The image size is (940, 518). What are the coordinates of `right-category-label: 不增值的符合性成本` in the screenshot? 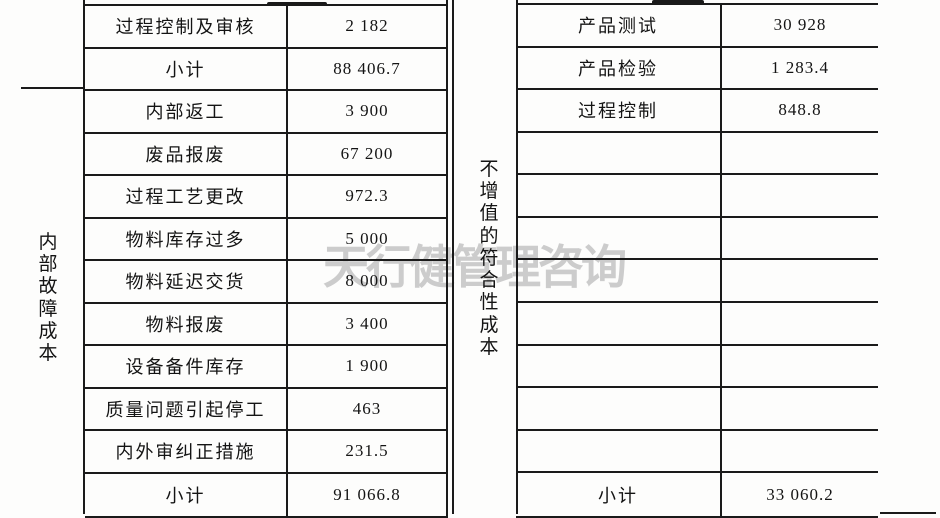 It's located at (489, 258).